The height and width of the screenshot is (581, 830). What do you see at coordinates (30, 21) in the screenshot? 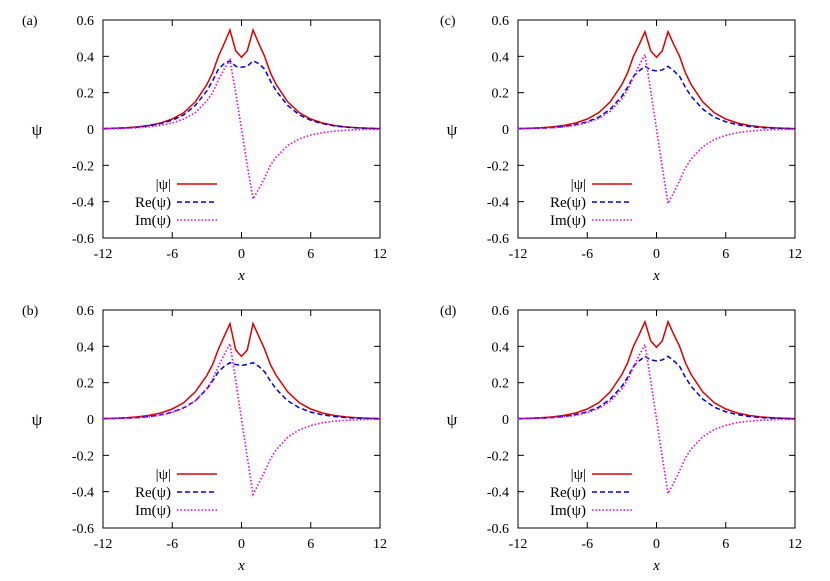
I see `panel-label: (a)` at bounding box center [30, 21].